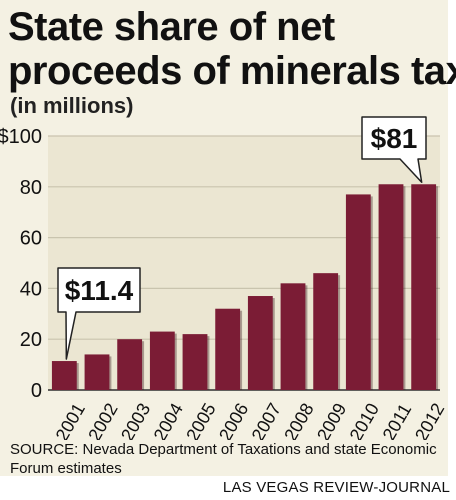  Describe the element at coordinates (232, 71) in the screenshot. I see `chart-title-line-2: proceeds of minerals tax` at that location.